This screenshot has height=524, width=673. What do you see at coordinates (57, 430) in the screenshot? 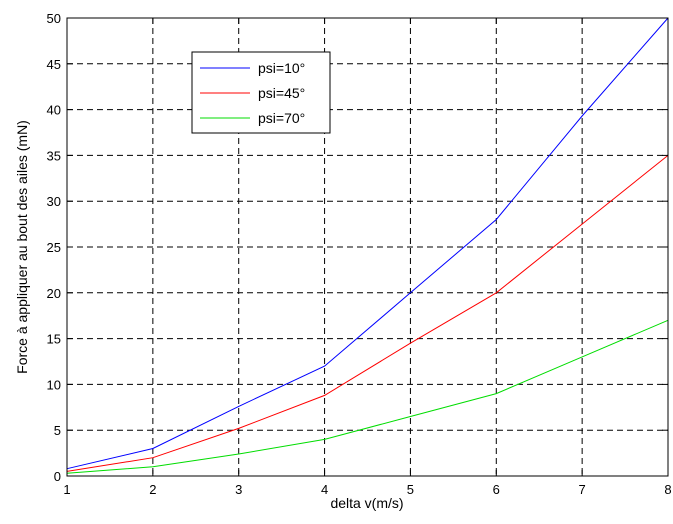
I see `y-tick-label: 5` at bounding box center [57, 430].